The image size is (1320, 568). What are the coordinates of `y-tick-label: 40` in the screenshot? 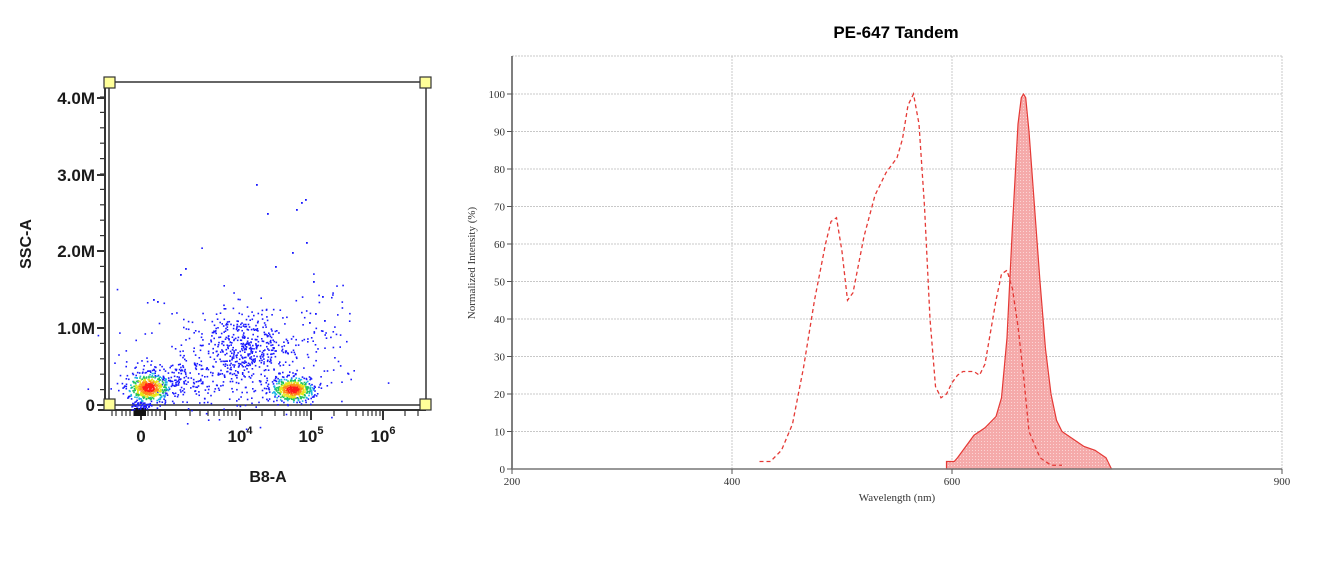 It's located at (500, 320).